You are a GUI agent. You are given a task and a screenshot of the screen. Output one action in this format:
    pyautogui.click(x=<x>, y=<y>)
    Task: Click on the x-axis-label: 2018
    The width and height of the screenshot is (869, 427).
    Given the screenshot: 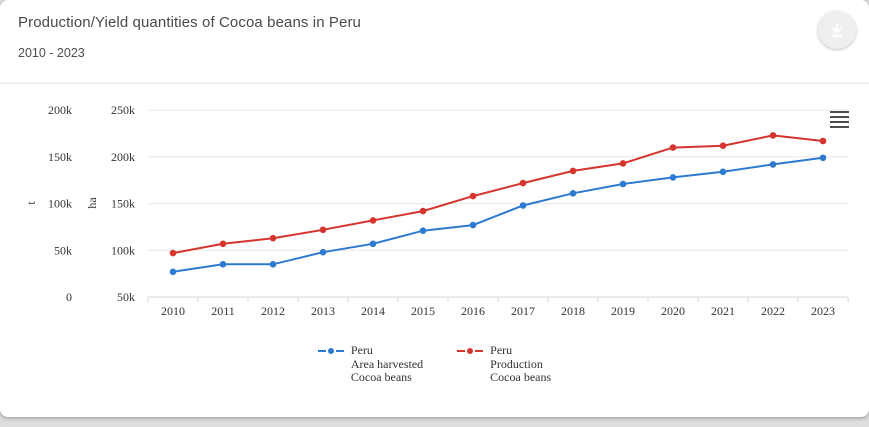 What is the action you would take?
    pyautogui.click(x=573, y=311)
    